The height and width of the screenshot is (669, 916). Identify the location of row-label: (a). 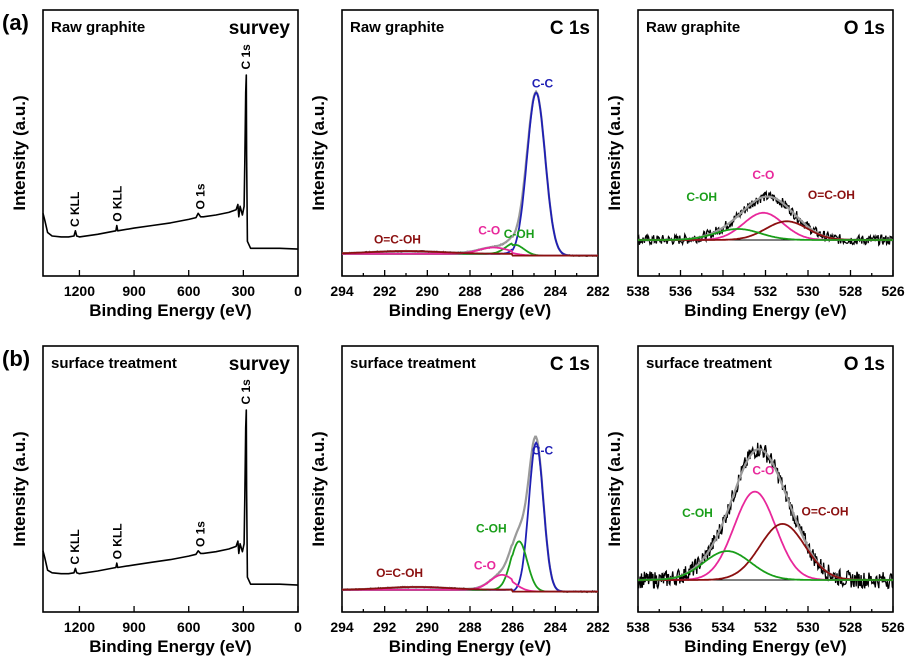
(15, 22).